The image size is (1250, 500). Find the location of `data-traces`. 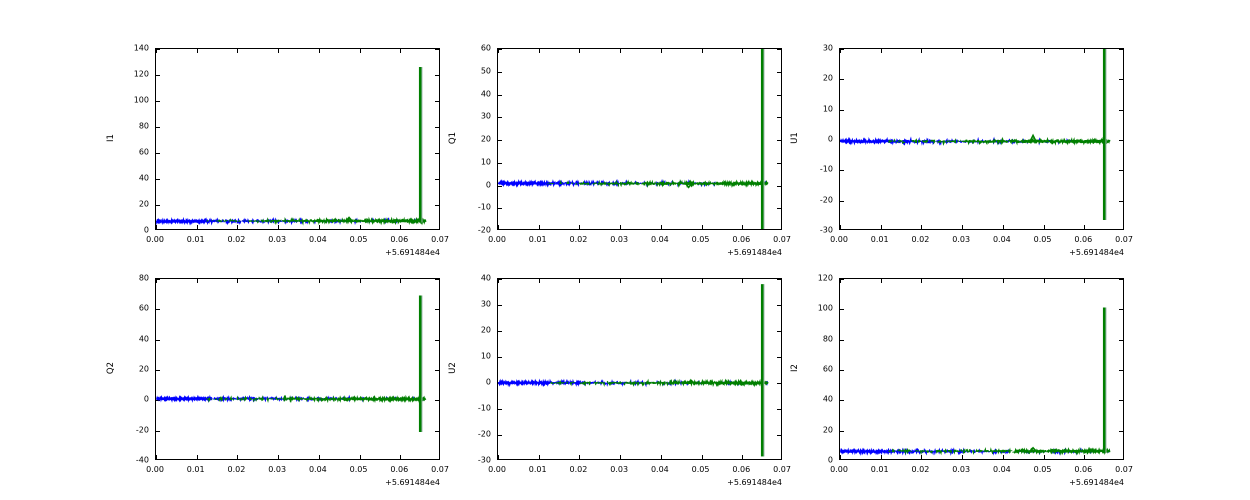

data-traces is located at coordinates (297, 148).